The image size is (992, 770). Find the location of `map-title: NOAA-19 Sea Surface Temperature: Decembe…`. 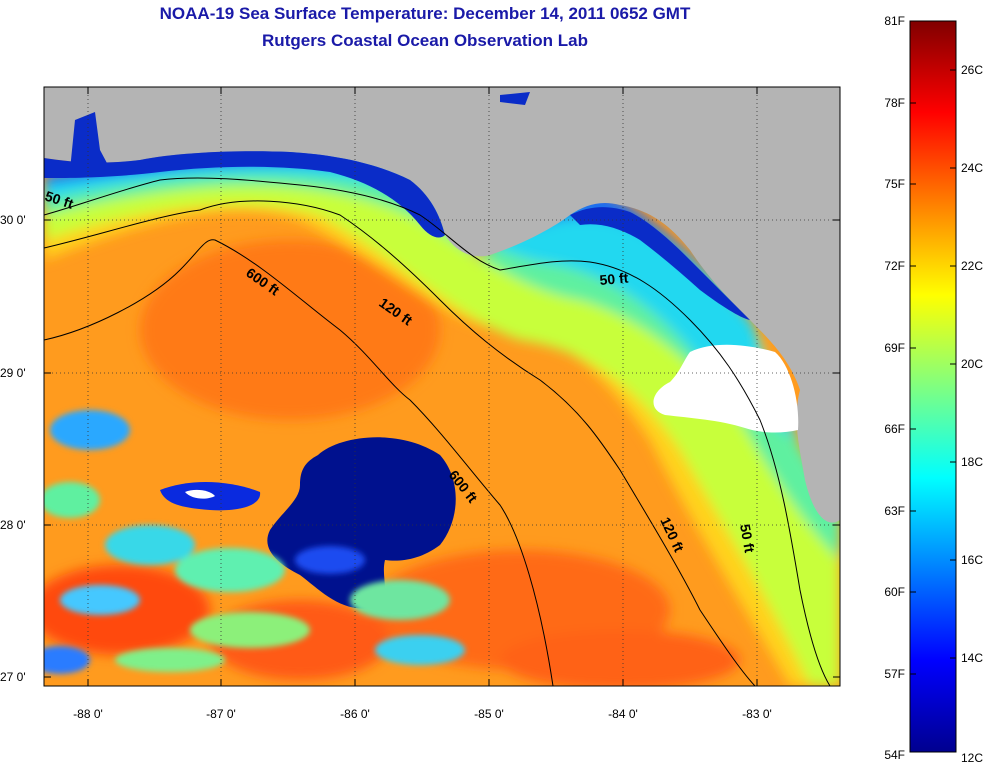

map-title: NOAA-19 Sea Surface Temperature: Decembe… is located at coordinates (425, 13).